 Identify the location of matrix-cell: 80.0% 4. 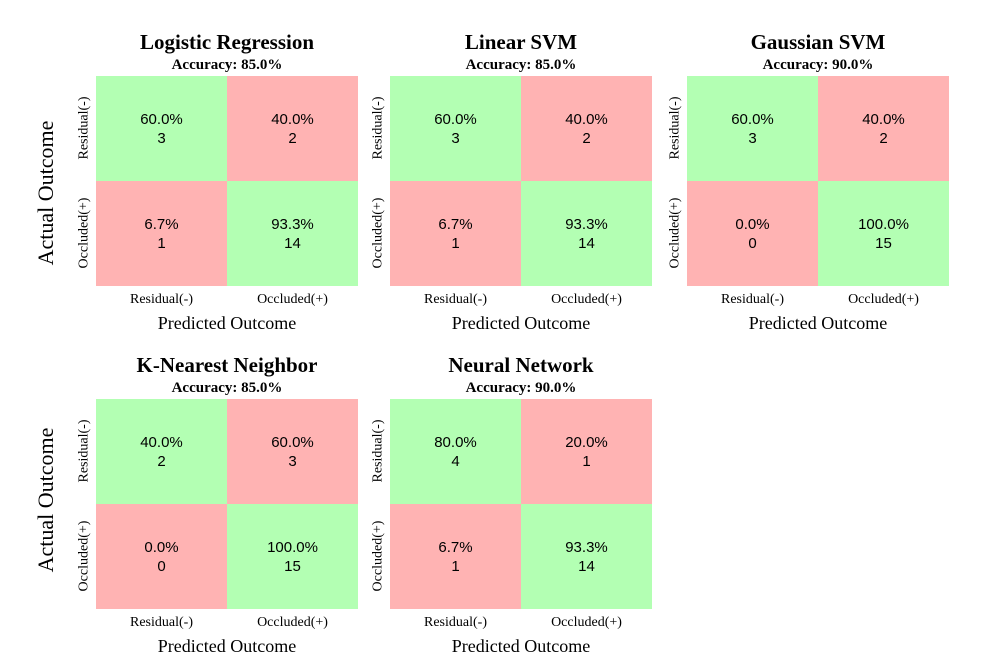
(455, 451).